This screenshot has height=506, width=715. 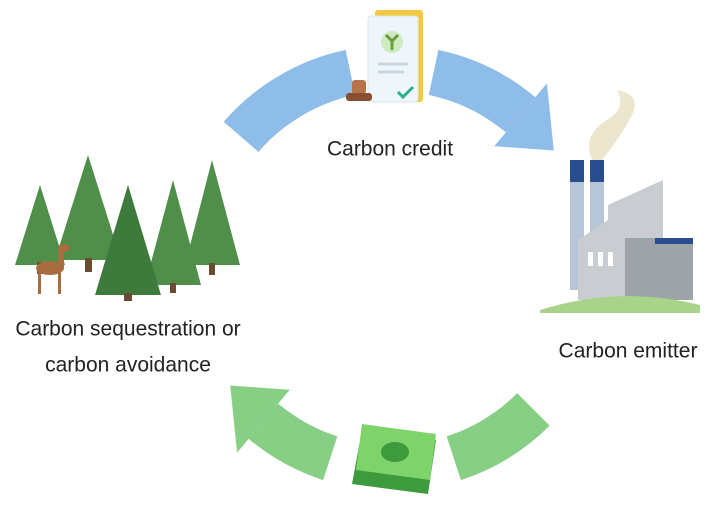 What do you see at coordinates (127, 228) in the screenshot?
I see `forest-icon` at bounding box center [127, 228].